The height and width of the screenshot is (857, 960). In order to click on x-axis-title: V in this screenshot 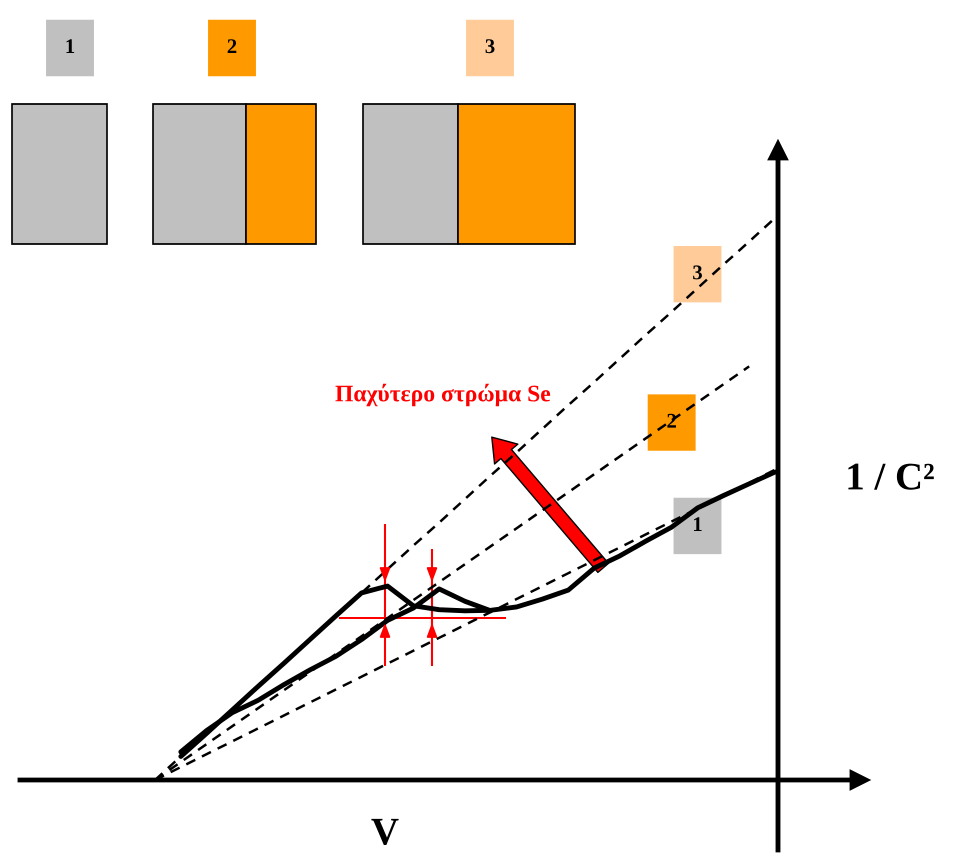, I will do `click(385, 831)`.